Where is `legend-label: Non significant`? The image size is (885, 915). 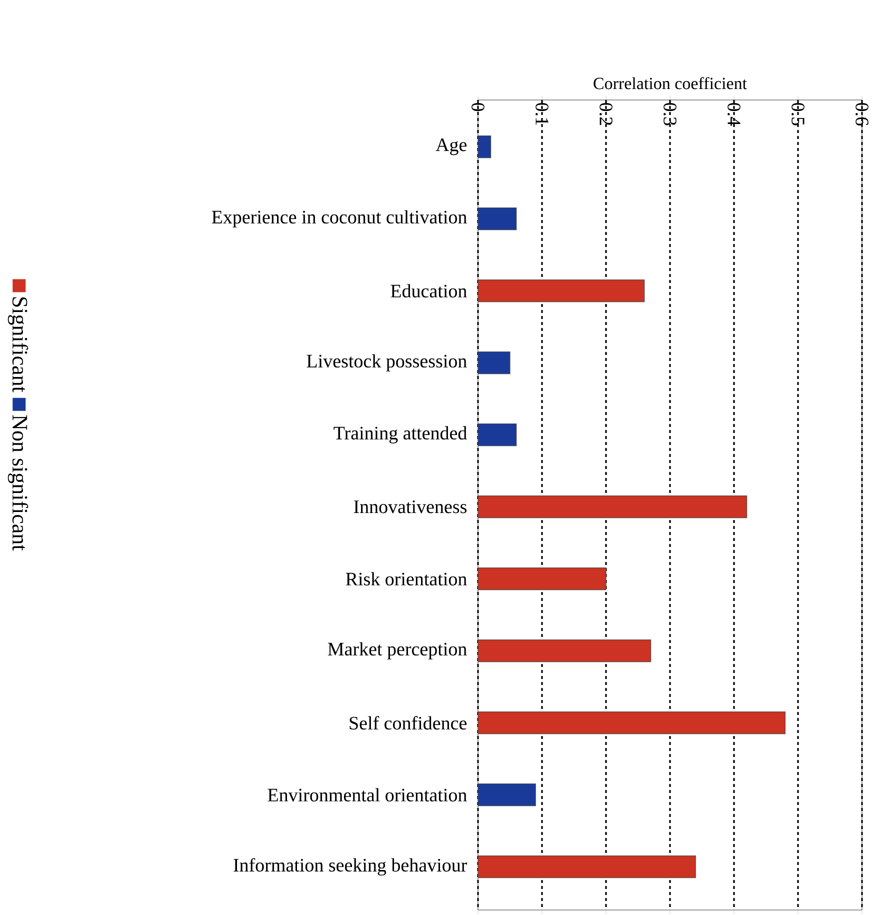
legend-label: Non significant is located at coordinates (18, 483).